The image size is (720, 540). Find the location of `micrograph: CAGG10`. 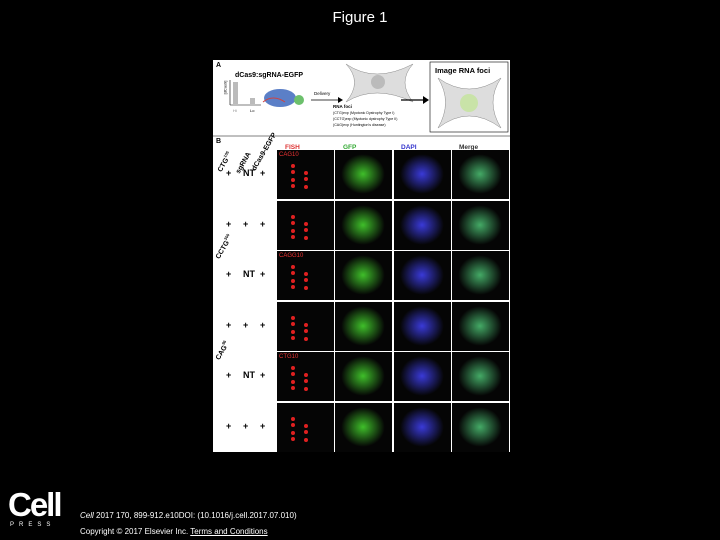

micrograph: CAGG10 is located at coordinates (305, 275).